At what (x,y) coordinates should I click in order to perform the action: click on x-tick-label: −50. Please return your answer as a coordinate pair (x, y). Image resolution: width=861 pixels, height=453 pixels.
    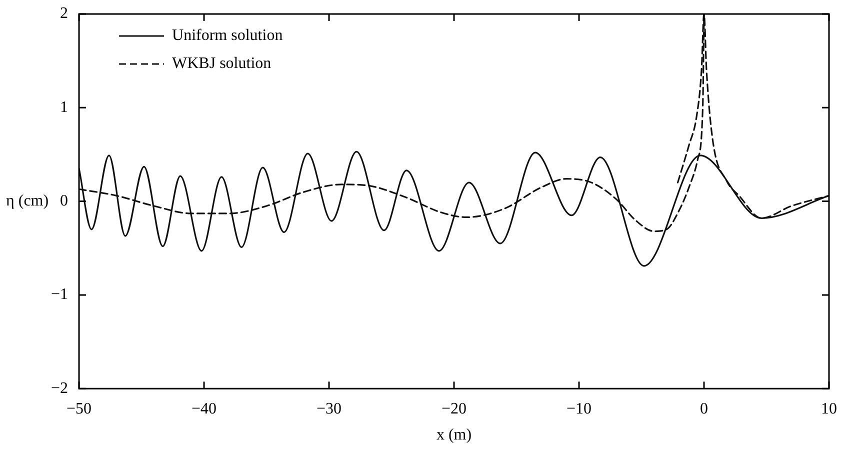
    Looking at the image, I should click on (79, 409).